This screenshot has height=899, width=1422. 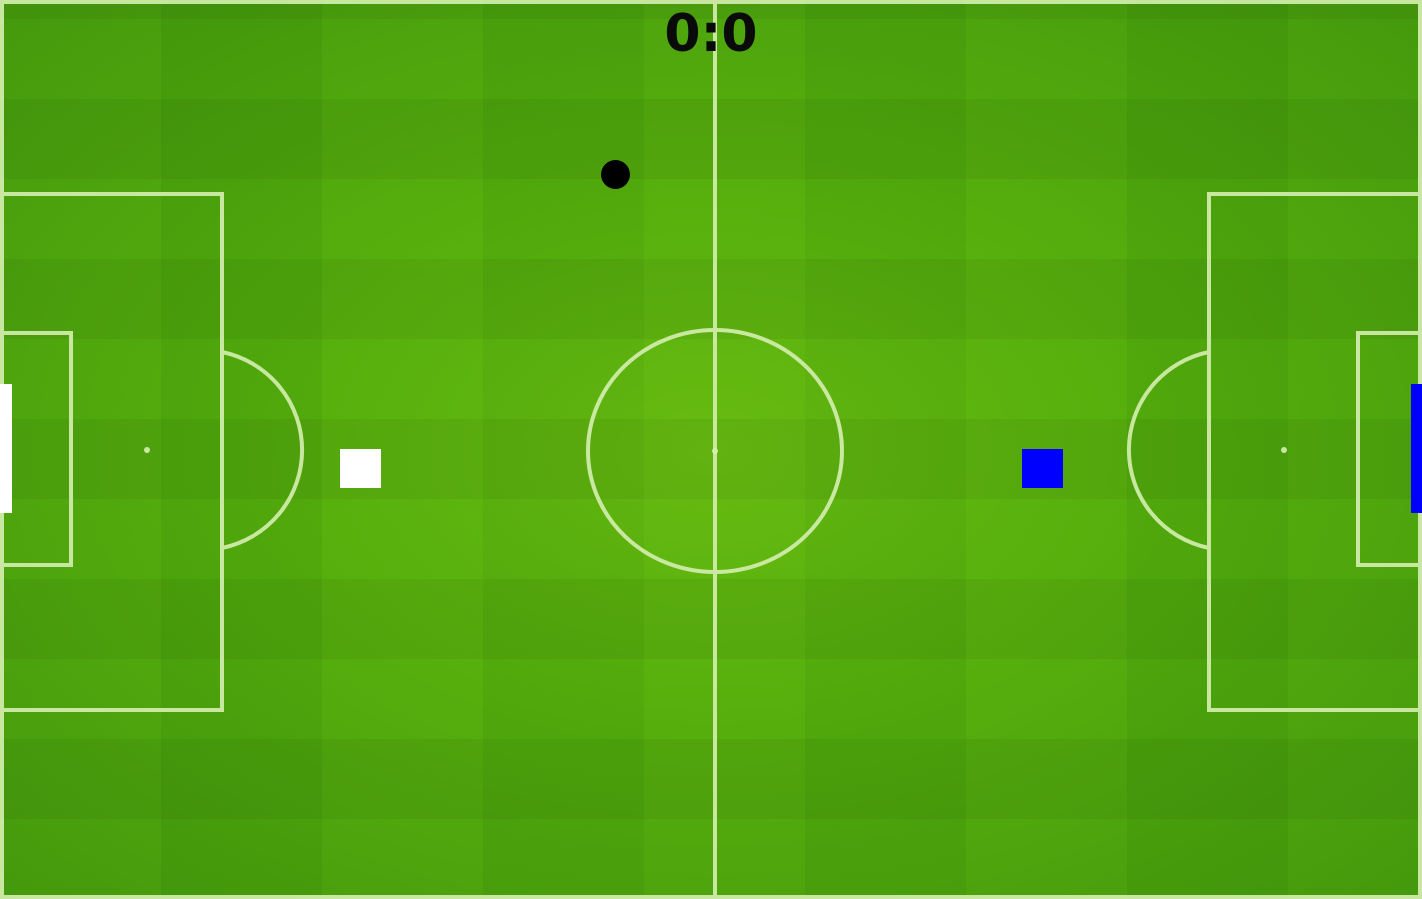 I want to click on right-penalty-area, so click(x=1314, y=452).